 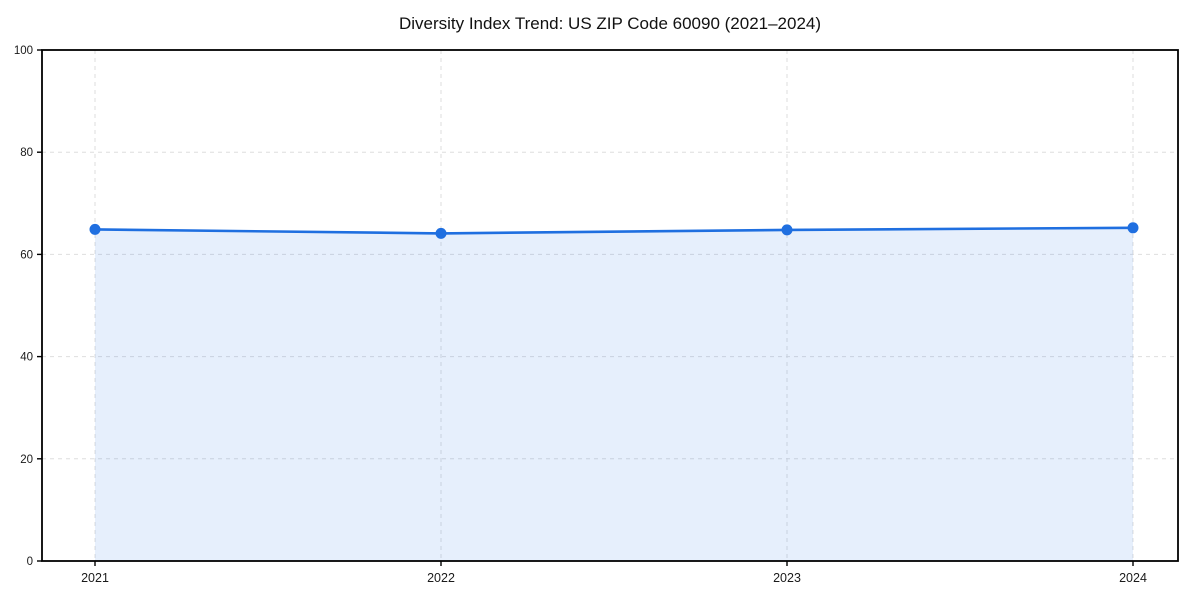 What do you see at coordinates (787, 578) in the screenshot?
I see `x-tick-label: 2023` at bounding box center [787, 578].